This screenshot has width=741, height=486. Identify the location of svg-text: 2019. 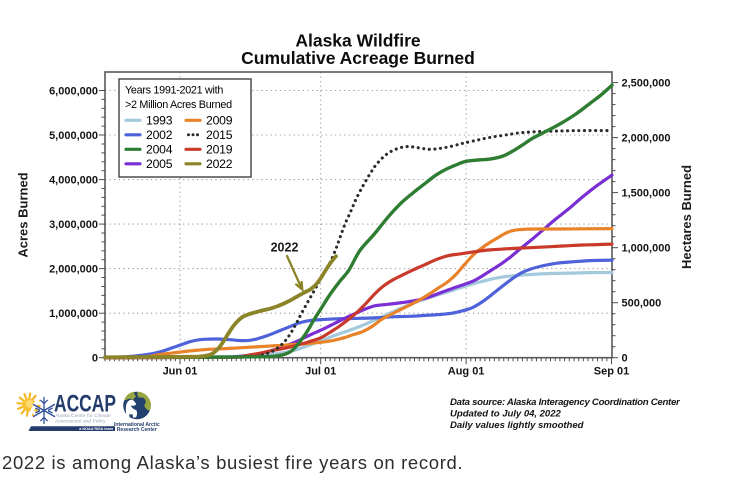
(219, 150).